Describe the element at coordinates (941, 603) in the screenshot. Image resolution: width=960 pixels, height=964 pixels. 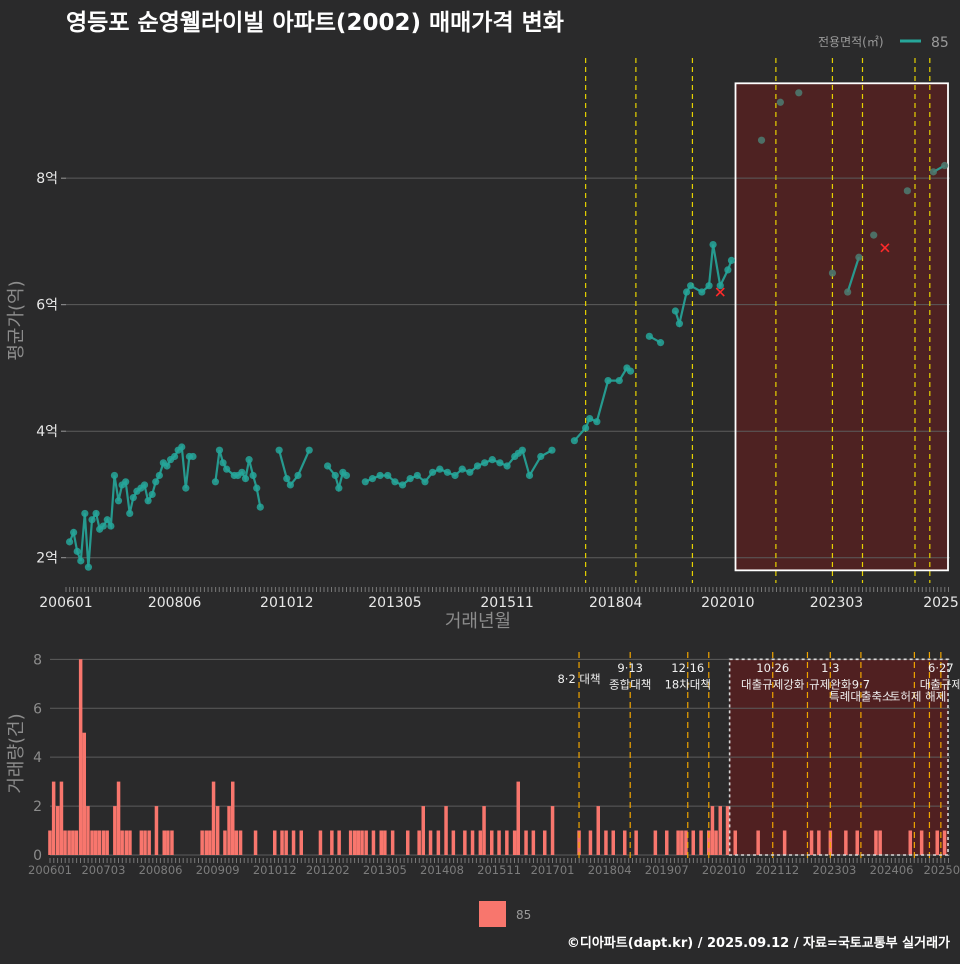
I see `x-tick-label: 2025` at that location.